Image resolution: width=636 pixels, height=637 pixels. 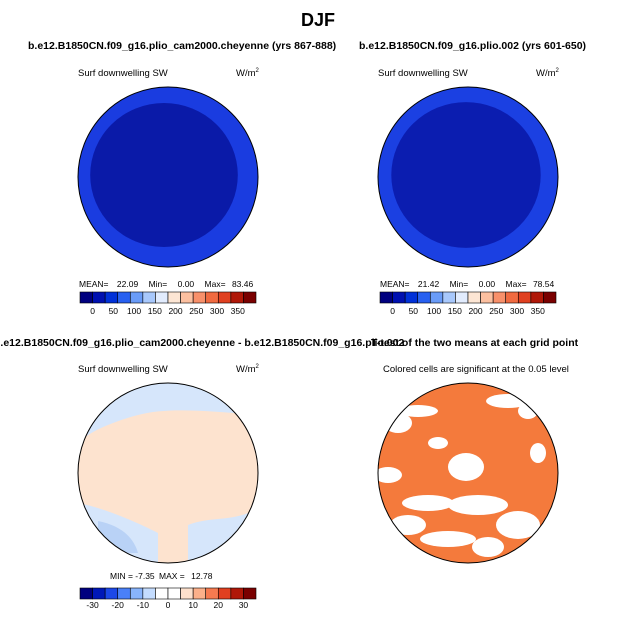 I want to click on panel-3-stats: MIN = -7.35 MAX = 12.78, so click(x=161, y=576).